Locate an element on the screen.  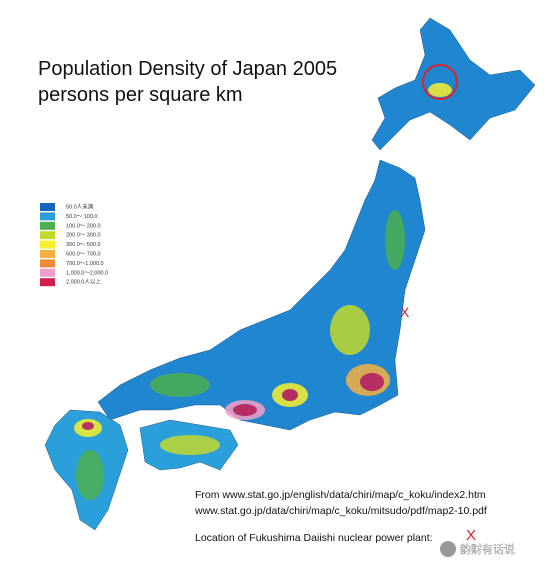
legend-label: 200.0〜 300.0 is located at coordinates (83, 236).